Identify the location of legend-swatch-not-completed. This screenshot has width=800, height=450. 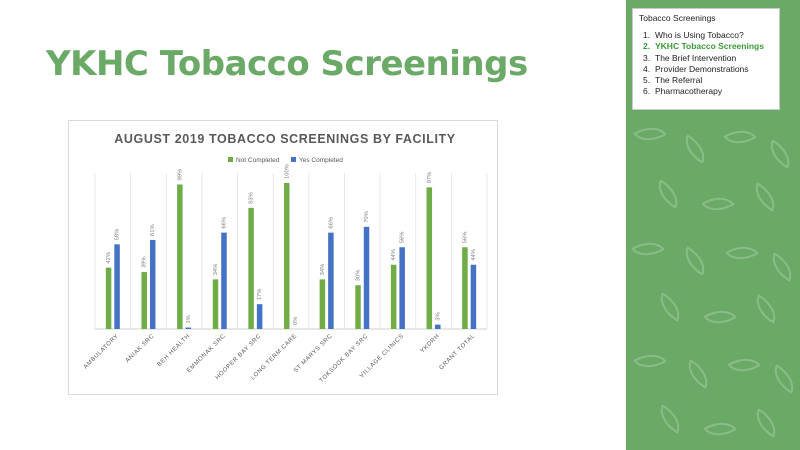
(230, 159).